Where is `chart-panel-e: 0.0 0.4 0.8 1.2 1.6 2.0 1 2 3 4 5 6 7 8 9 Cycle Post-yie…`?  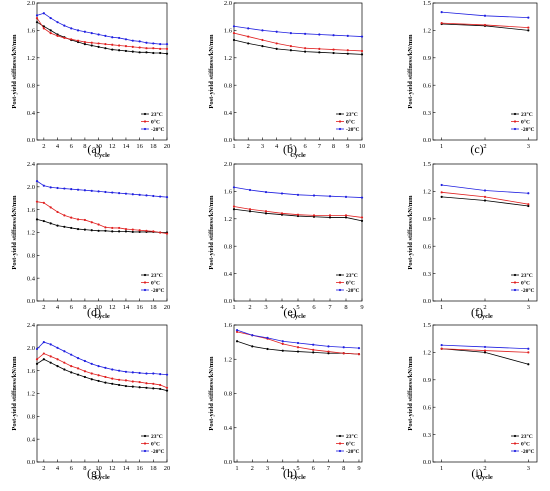 chart-panel-e: 0.0 0.4 0.8 1.2 1.6 2.0 1 2 3 4 5 6 7 8 9 Cycle Post-yie… is located at coordinates (286, 240).